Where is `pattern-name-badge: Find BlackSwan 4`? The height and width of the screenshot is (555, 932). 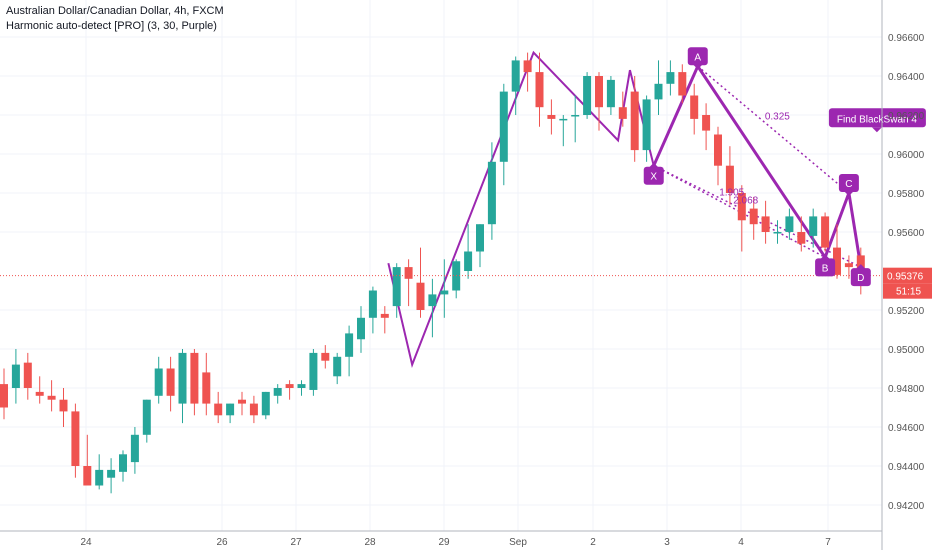 pattern-name-badge: Find BlackSwan 4 is located at coordinates (877, 120).